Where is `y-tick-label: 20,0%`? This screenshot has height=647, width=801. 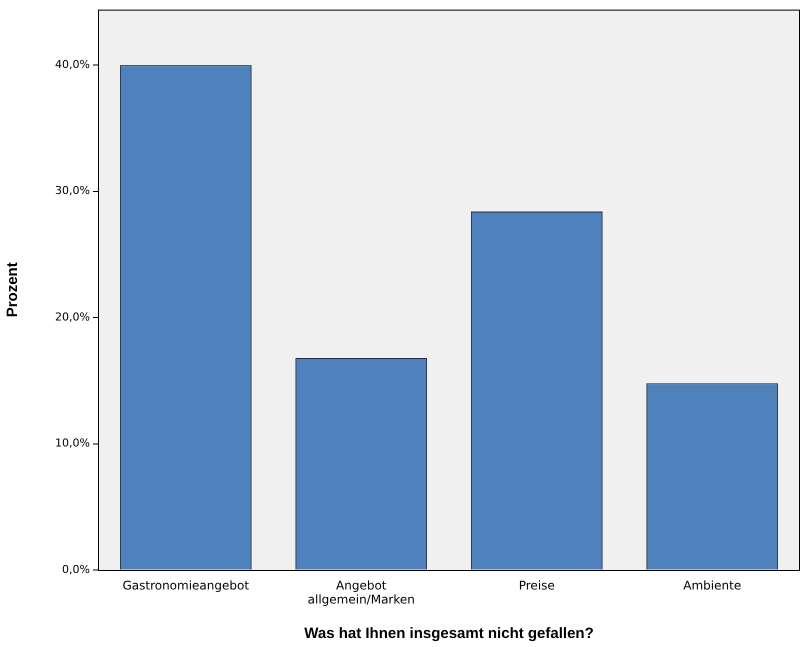 y-tick-label: 20,0% is located at coordinates (72, 317).